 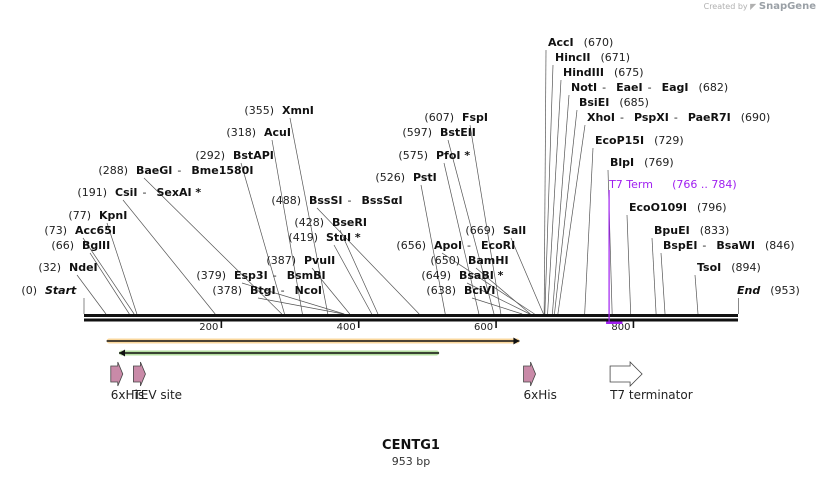 What do you see at coordinates (642, 162) in the screenshot?
I see `site-blpi: BlpI (769)` at bounding box center [642, 162].